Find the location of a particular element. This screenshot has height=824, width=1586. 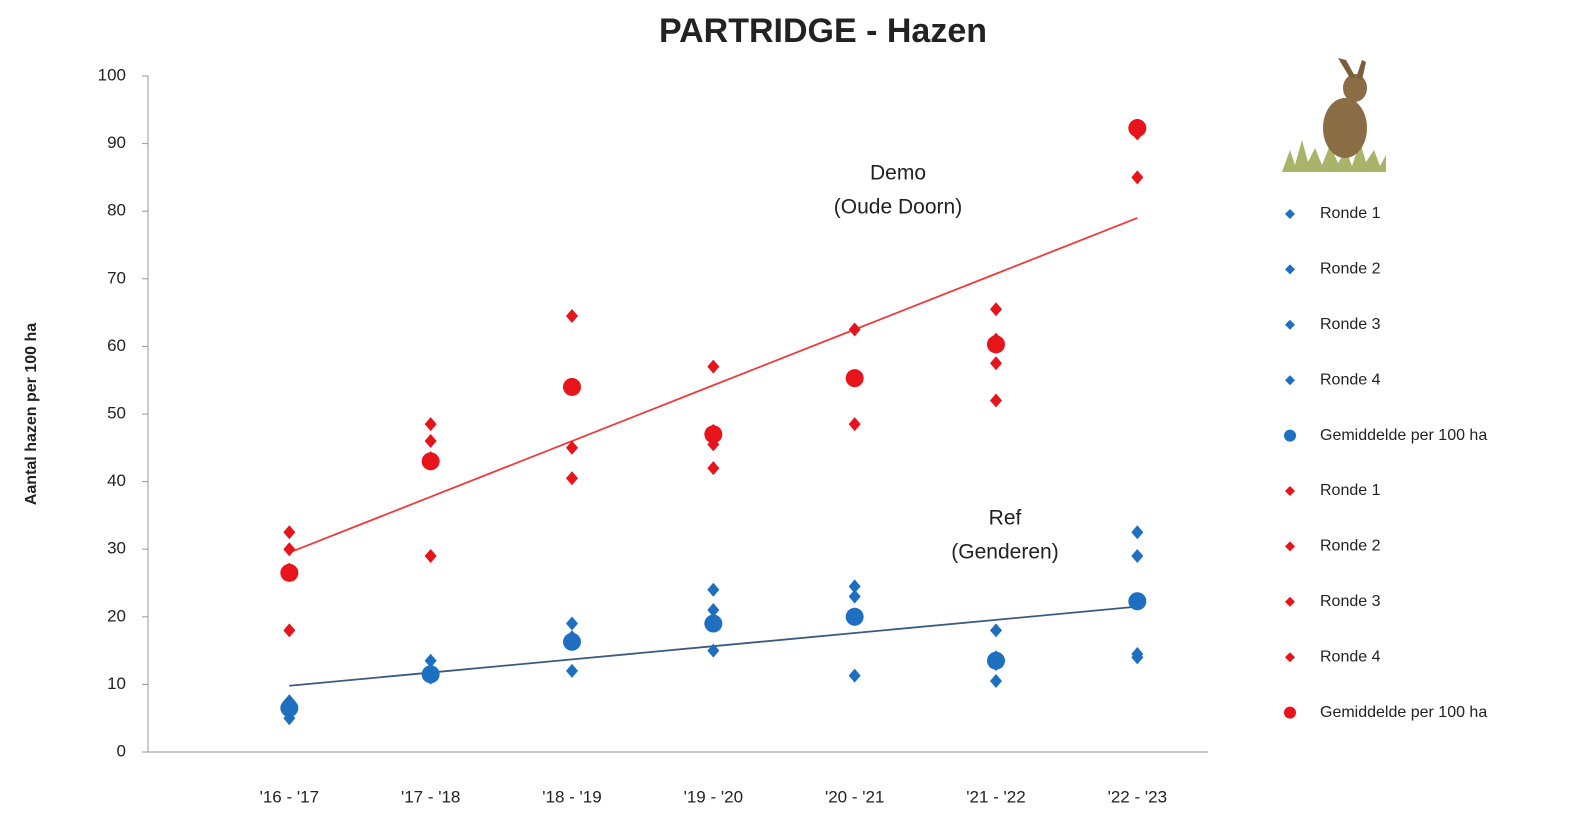

chart-title: PARTRIDGE - Hazen is located at coordinates (823, 31).